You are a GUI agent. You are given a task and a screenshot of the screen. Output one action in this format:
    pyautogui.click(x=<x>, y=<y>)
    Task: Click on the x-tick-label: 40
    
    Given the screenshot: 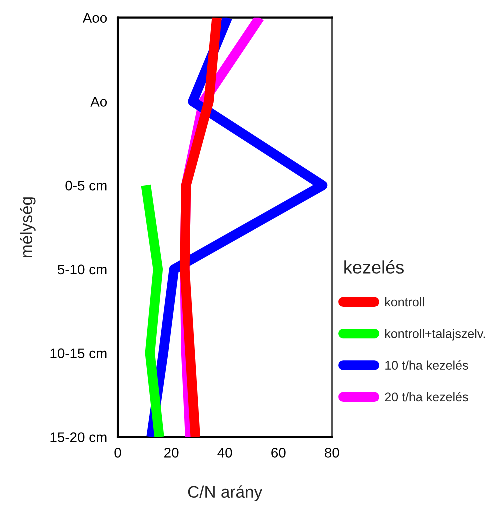 What is the action you would take?
    pyautogui.click(x=225, y=453)
    